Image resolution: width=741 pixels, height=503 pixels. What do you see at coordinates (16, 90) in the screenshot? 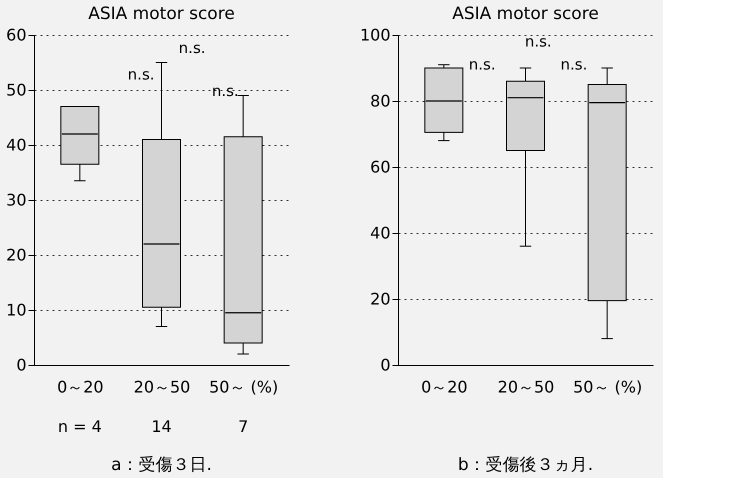
I see `y-tick-label: 50` at bounding box center [16, 90].